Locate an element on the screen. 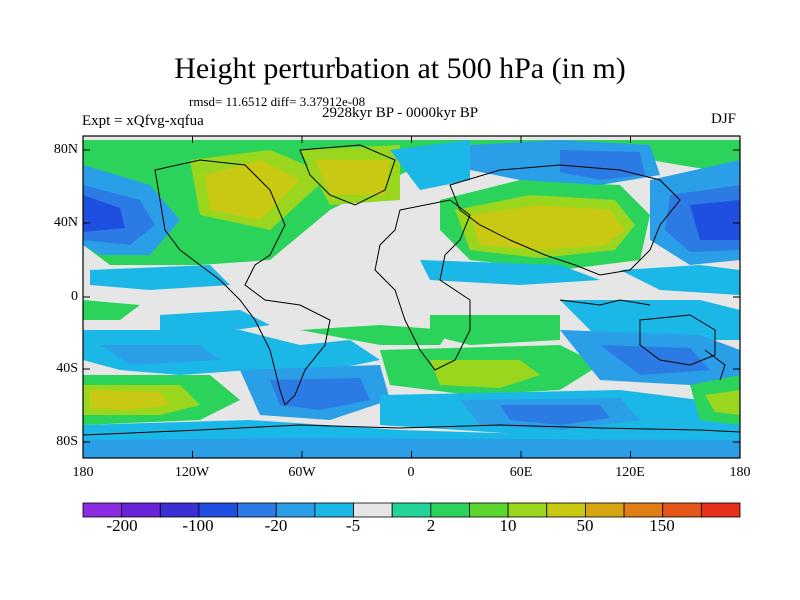  lon-label-180e: 180 is located at coordinates (740, 472).